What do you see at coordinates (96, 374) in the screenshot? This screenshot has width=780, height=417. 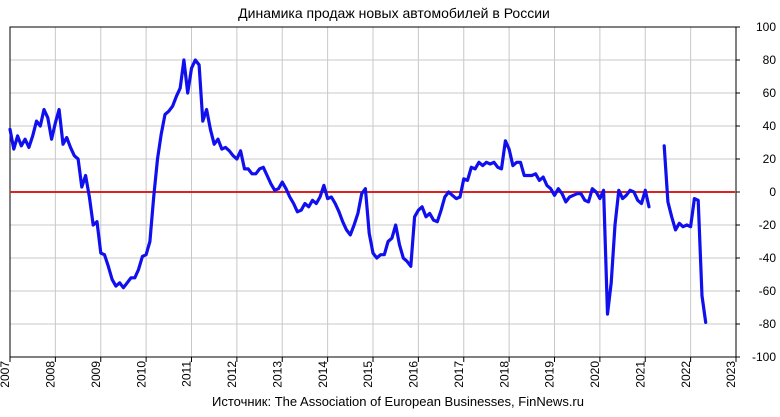 I see `x-tick-label: 2009` at bounding box center [96, 374].